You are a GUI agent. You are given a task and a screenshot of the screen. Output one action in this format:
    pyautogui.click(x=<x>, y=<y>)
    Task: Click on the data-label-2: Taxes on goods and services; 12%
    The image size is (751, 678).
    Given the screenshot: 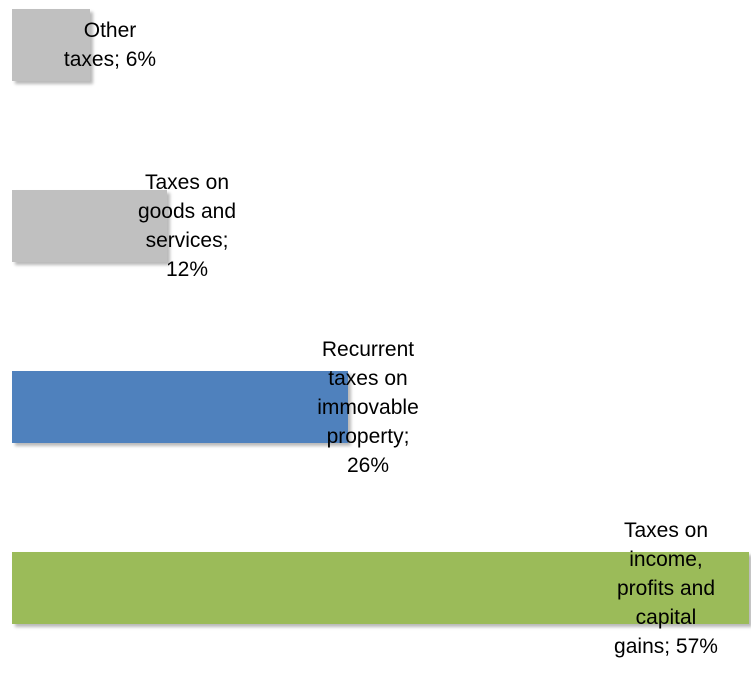 What is the action you would take?
    pyautogui.click(x=187, y=226)
    